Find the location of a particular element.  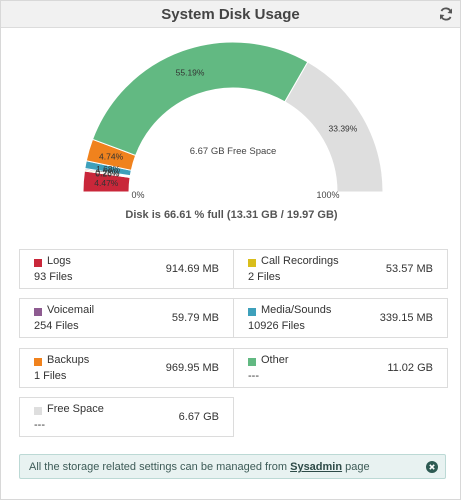

call-recordings-name: Call Recordings is located at coordinates (300, 261).